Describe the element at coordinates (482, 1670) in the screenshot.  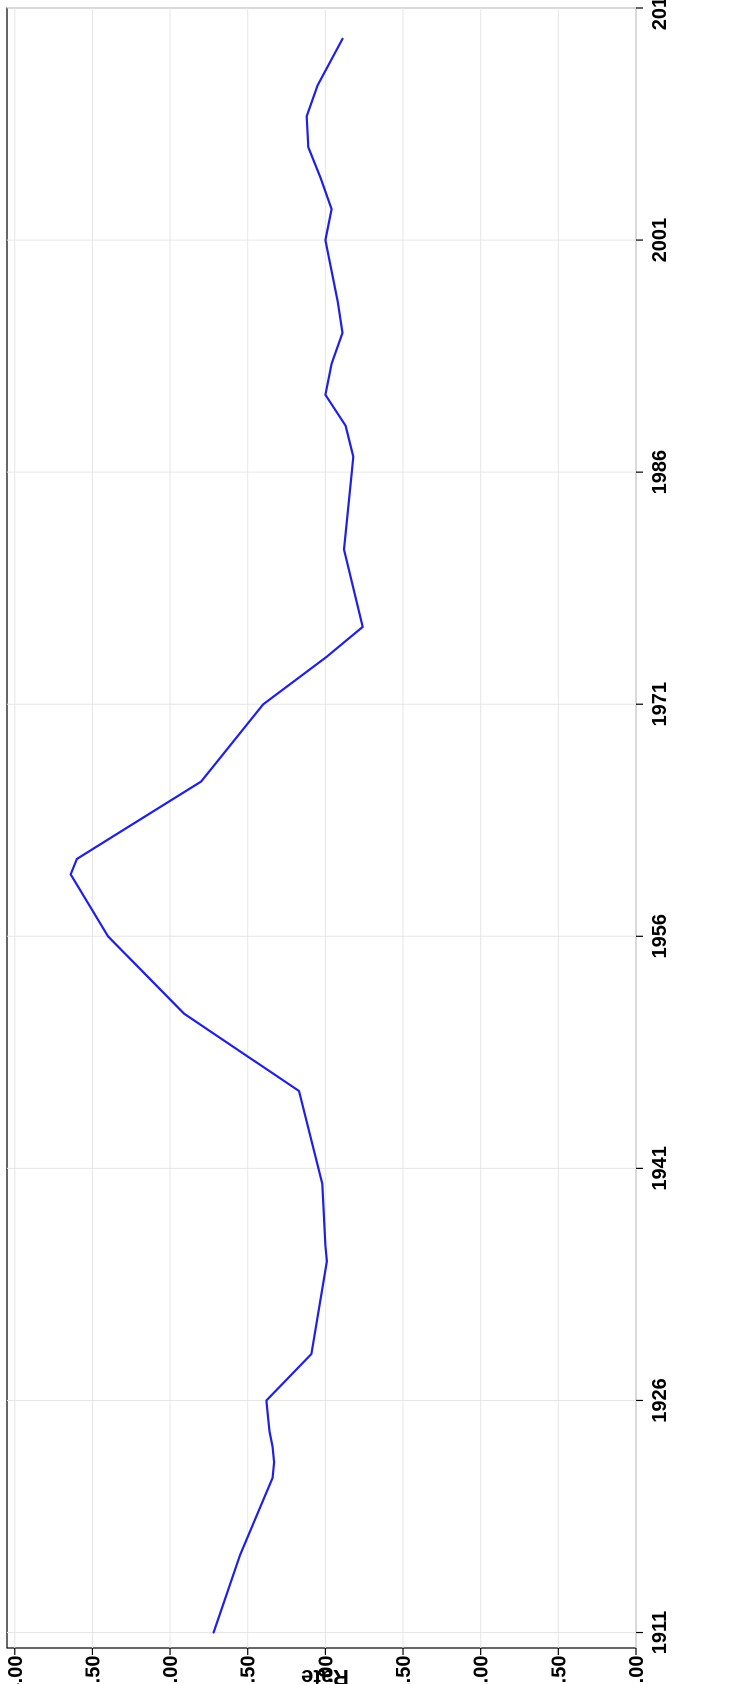
I see `y-tick-label: 1.00` at that location.